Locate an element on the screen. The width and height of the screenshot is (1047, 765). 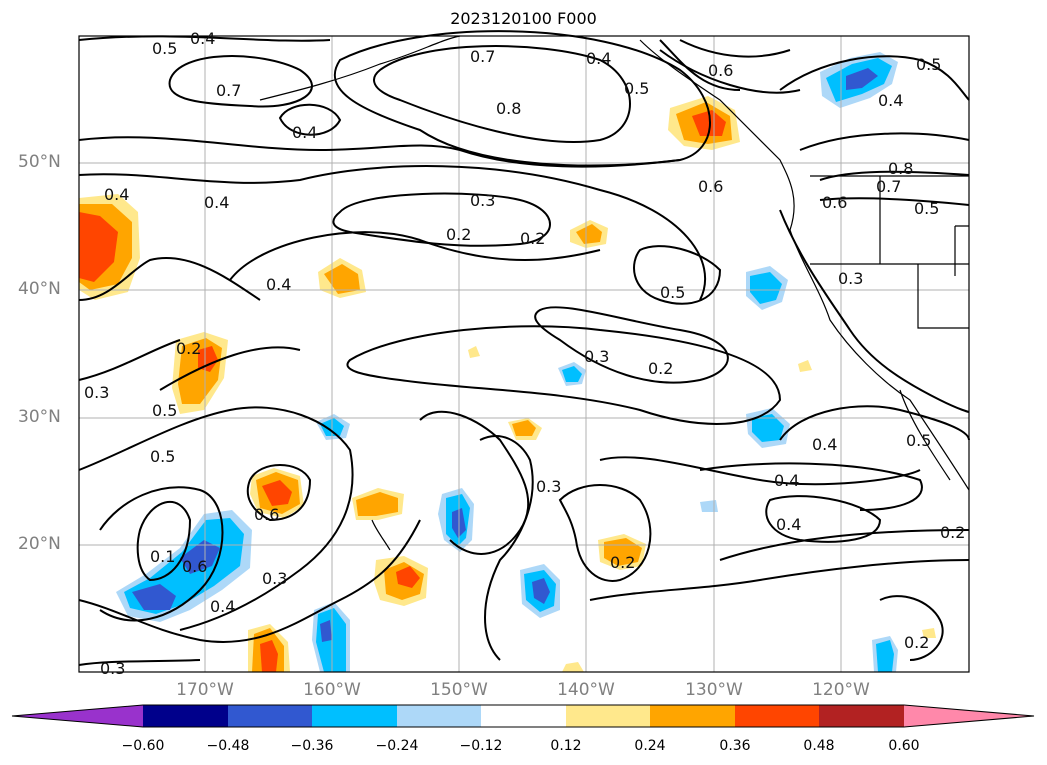
shade-sw-positive-core is located at coordinates (208, 359).